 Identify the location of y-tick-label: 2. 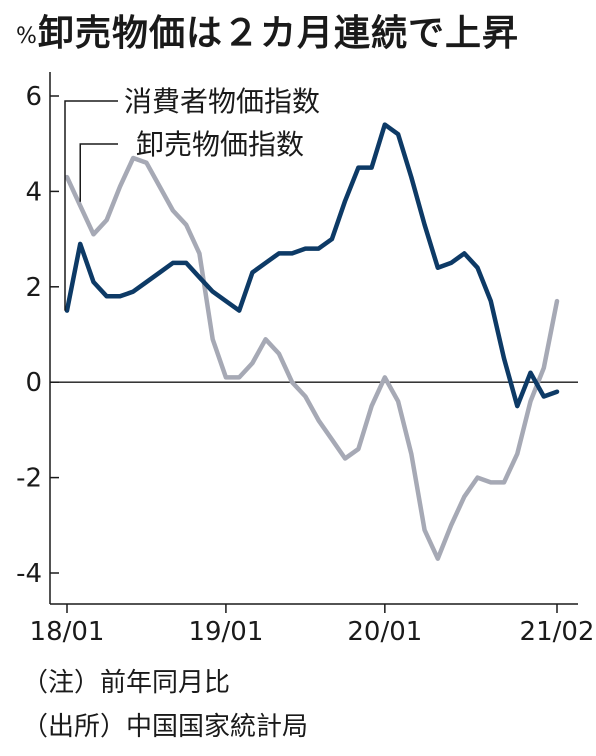
(33, 288).